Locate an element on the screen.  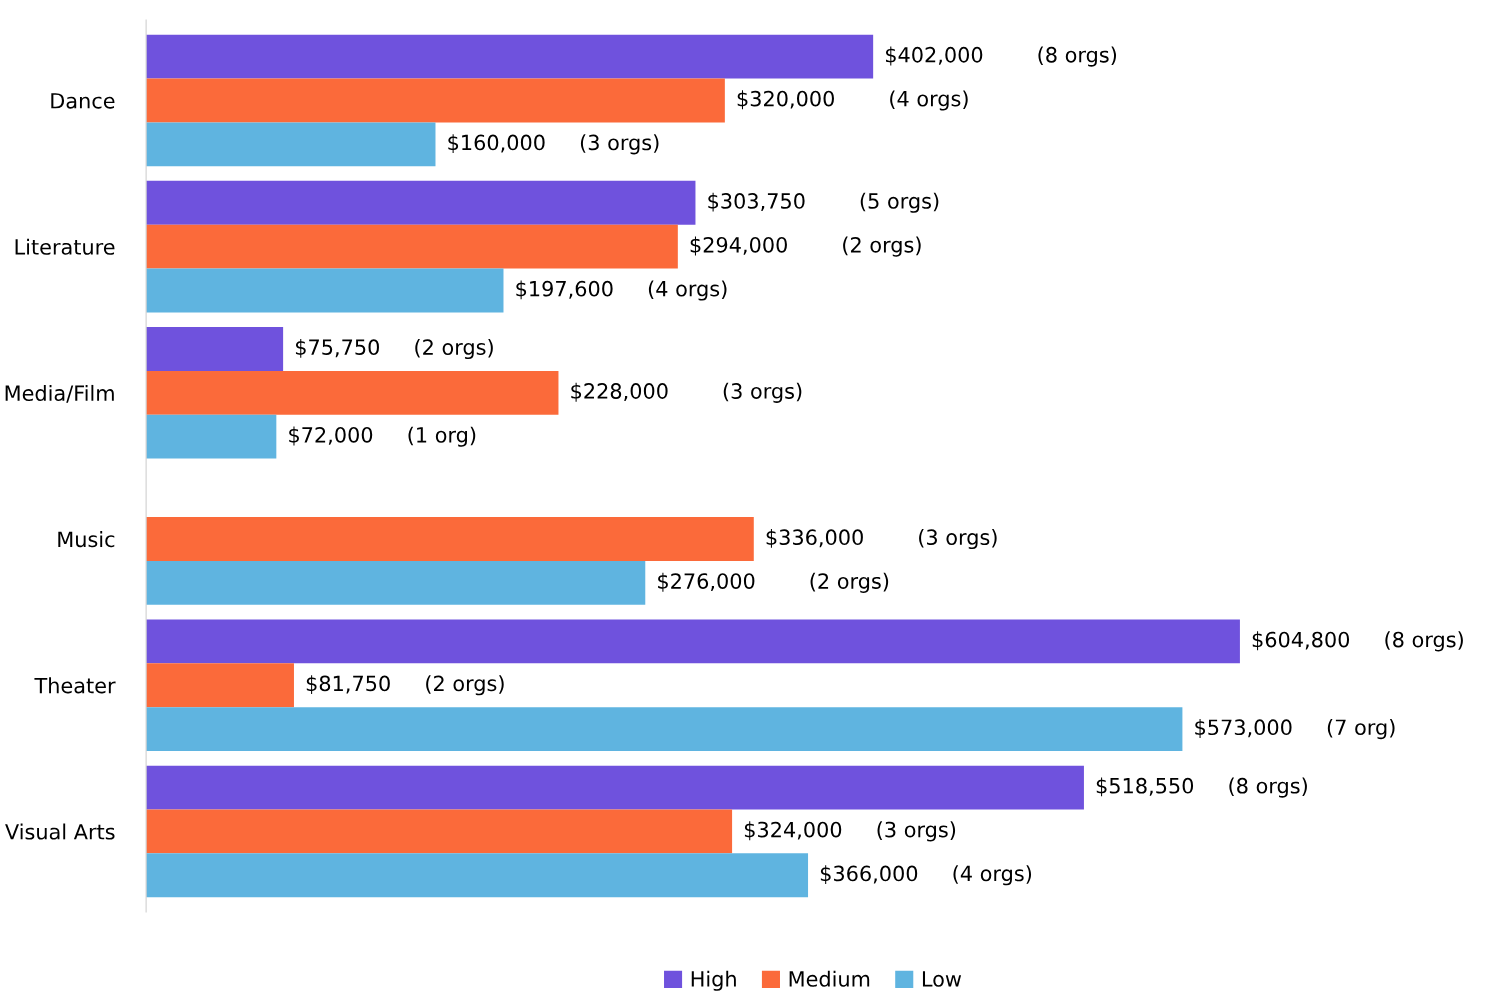
data-label: $366,000 (4 orgs) is located at coordinates (926, 875).